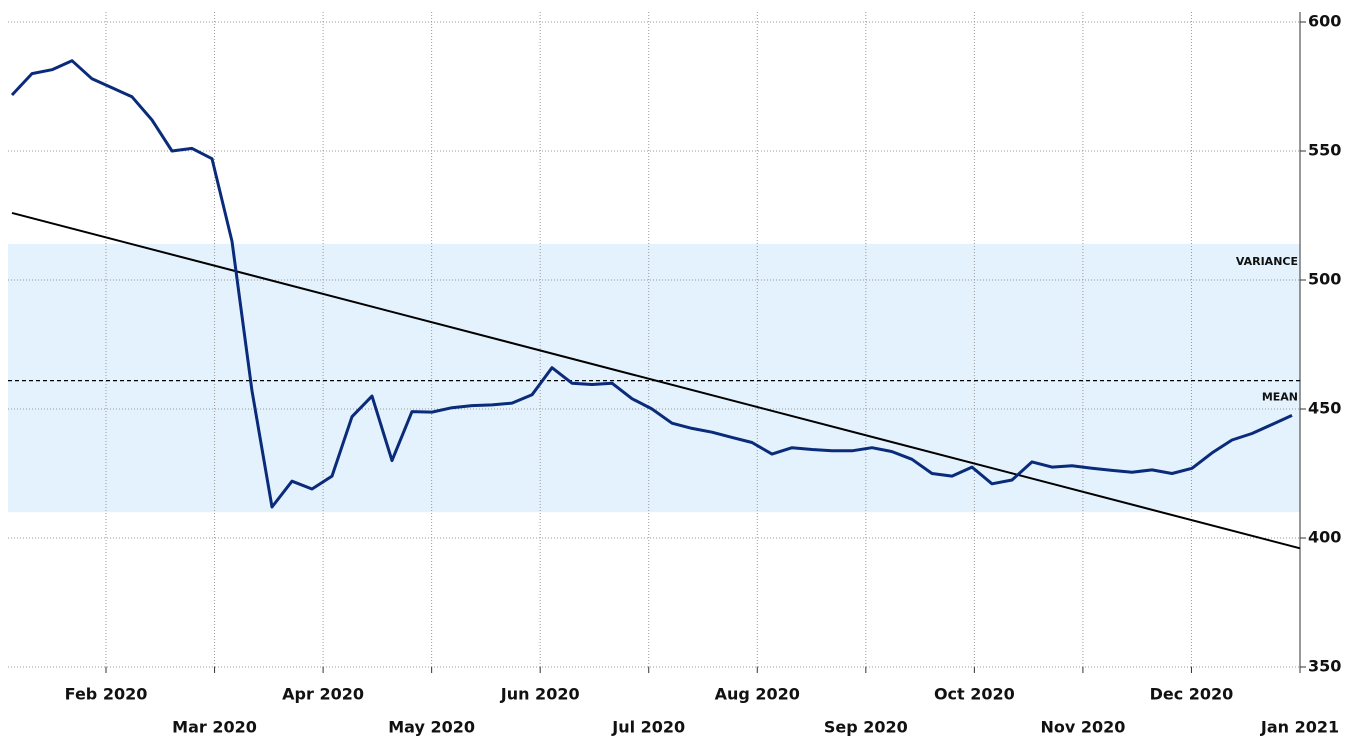  Describe the element at coordinates (1324, 21) in the screenshot. I see `y-tick-label: 600` at that location.